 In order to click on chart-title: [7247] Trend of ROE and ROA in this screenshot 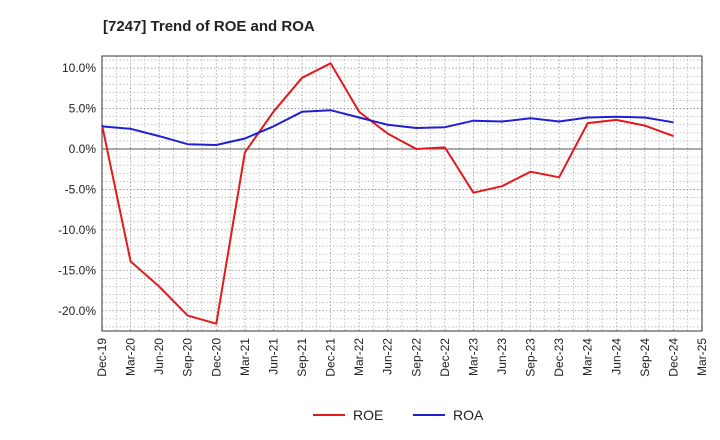, I will do `click(209, 26)`.